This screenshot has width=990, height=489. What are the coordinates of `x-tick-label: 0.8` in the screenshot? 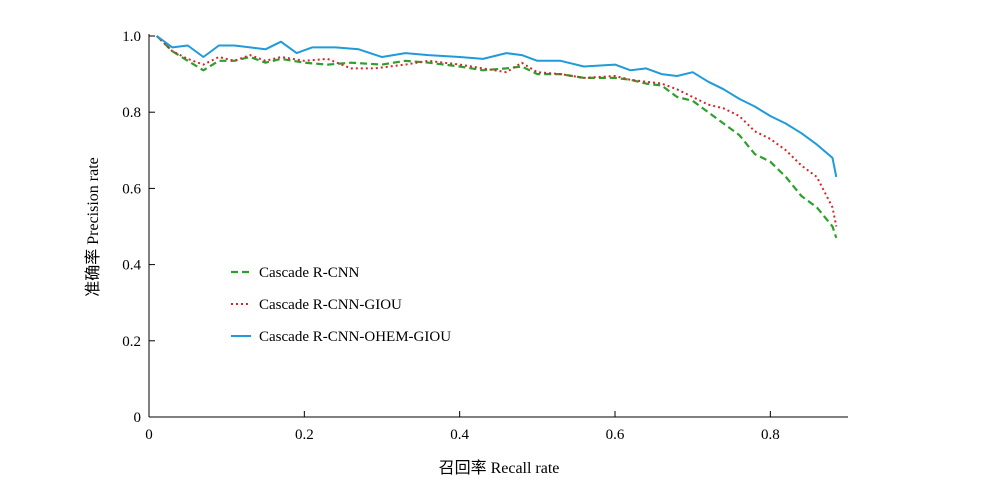 It's located at (770, 435).